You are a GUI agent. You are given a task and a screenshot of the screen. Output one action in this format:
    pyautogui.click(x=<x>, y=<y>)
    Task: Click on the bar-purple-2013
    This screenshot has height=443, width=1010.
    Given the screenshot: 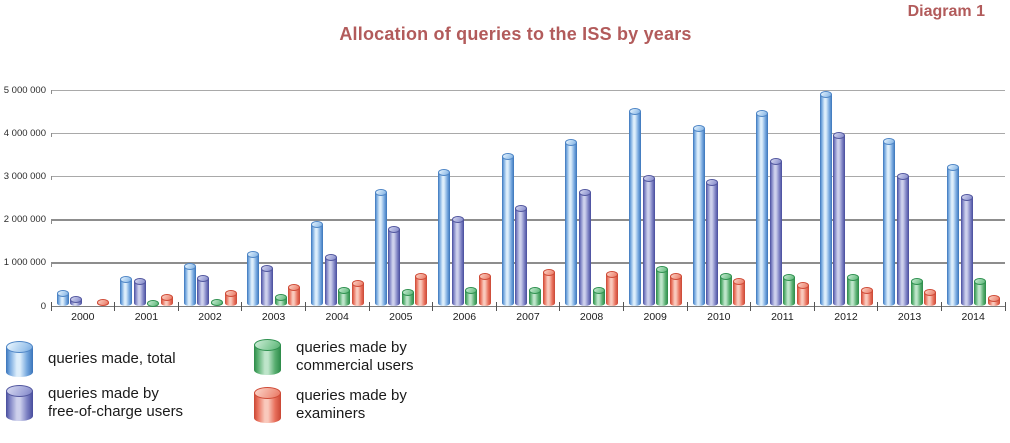 What is the action you would take?
    pyautogui.click(x=902, y=239)
    